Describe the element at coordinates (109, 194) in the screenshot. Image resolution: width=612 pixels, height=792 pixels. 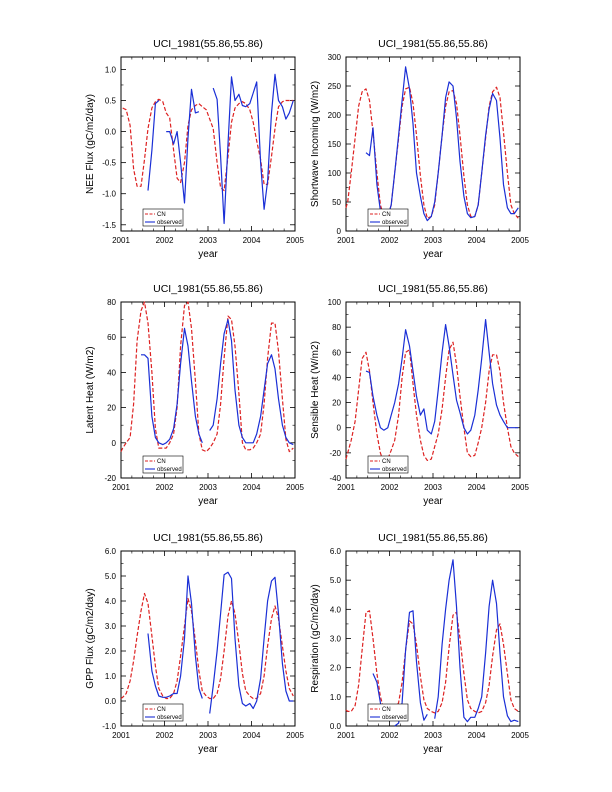
I see `y-tick-label: -1.0` at that location.